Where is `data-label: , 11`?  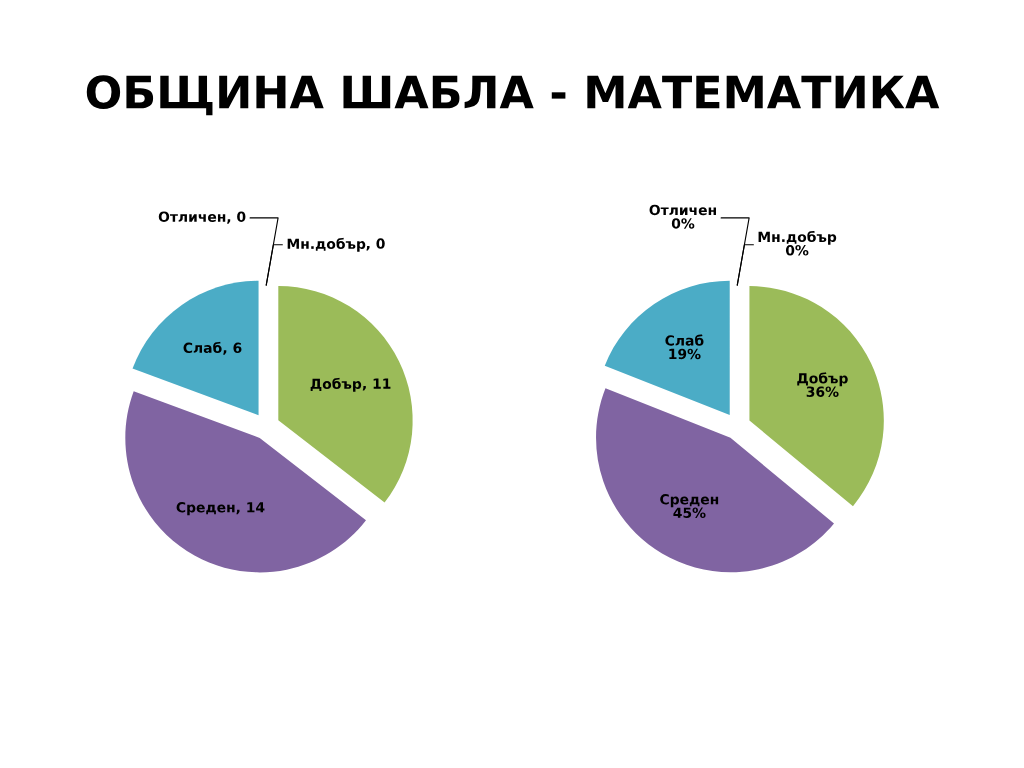 data-label: , 11 is located at coordinates (376, 384).